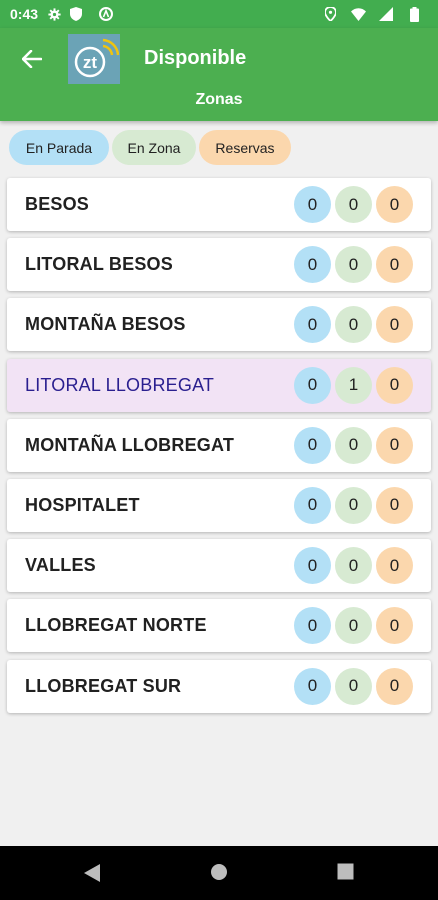 The width and height of the screenshot is (438, 900). What do you see at coordinates (59, 147) in the screenshot?
I see `legend-en-parada: En Parada` at bounding box center [59, 147].